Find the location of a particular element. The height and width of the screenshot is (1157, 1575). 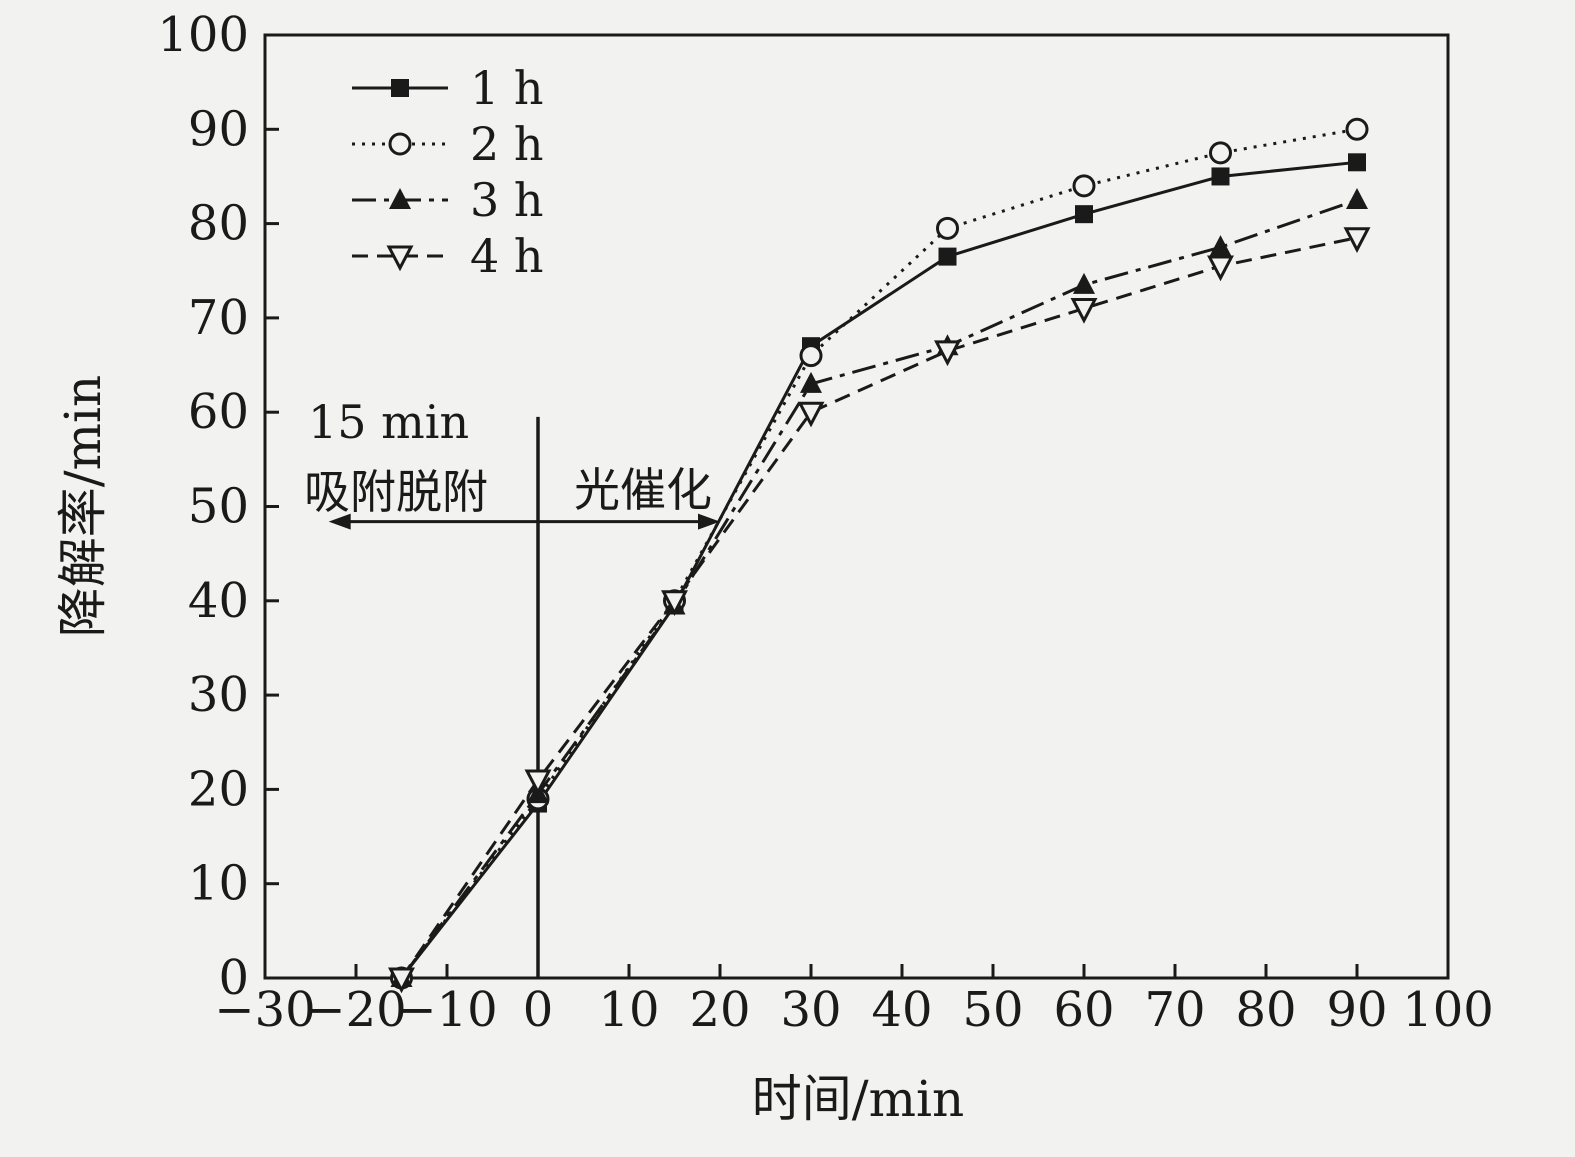

y-tick-label: 10 is located at coordinates (218, 884).